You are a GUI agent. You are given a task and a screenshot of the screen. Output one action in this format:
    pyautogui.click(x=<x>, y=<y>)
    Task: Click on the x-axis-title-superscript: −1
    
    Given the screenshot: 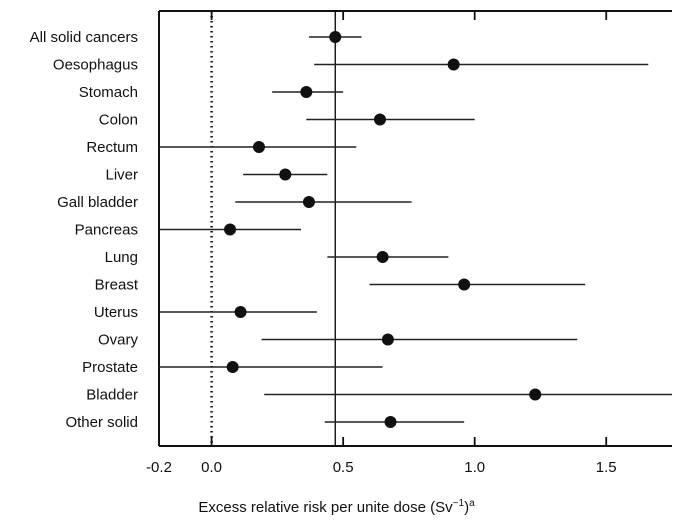 What is the action you would take?
    pyautogui.click(x=458, y=503)
    